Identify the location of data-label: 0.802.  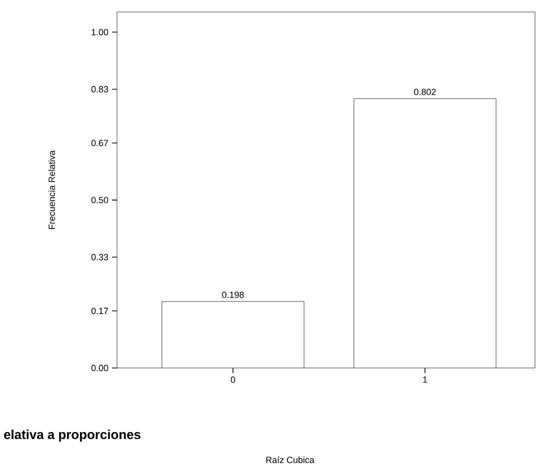
(425, 92).